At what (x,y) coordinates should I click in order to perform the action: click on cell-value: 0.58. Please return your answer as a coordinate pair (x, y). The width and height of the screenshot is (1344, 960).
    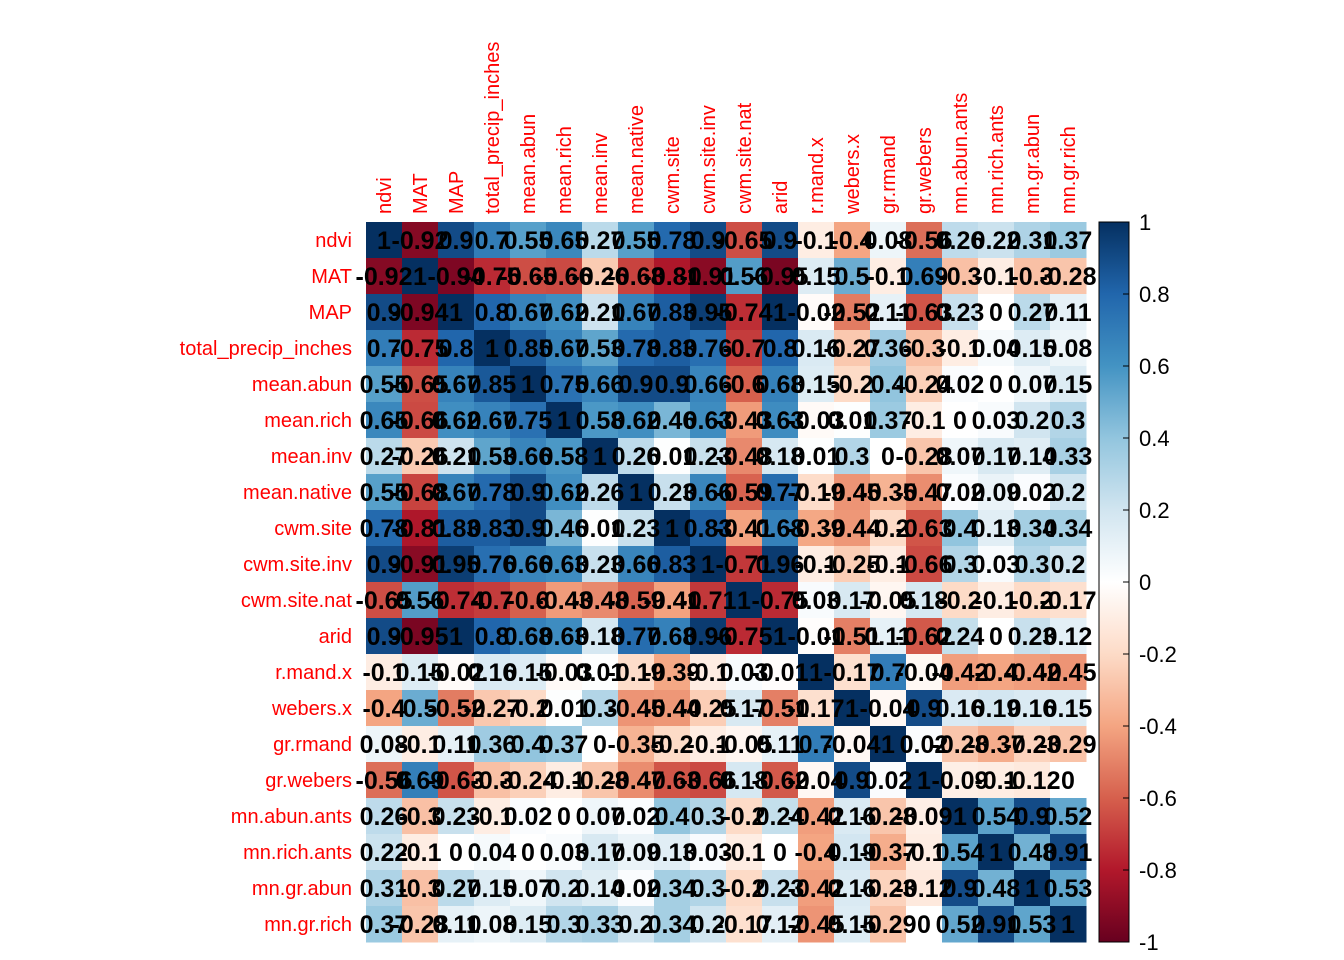
    Looking at the image, I should click on (600, 421).